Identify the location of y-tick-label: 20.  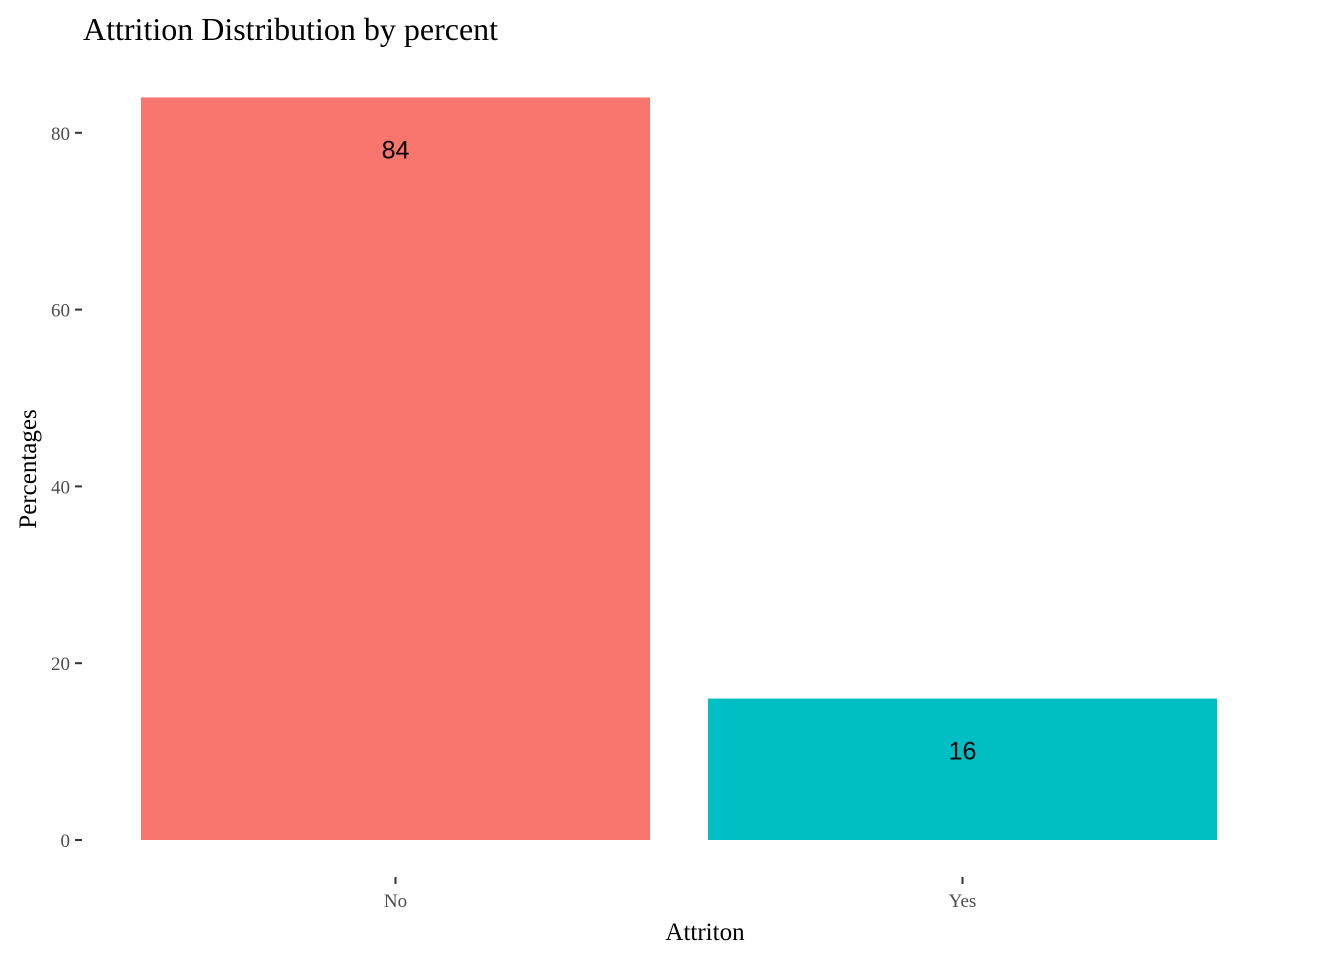
(60, 664).